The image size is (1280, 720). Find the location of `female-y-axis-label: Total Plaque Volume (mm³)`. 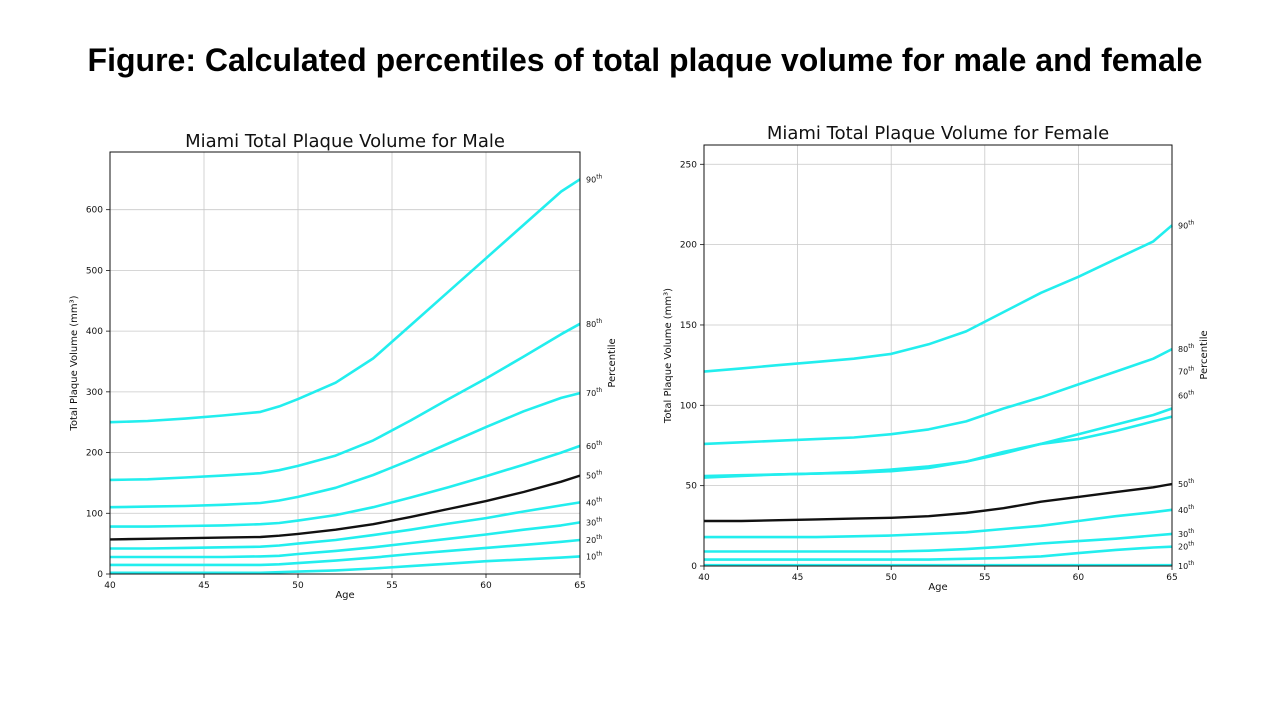

female-y-axis-label: Total Plaque Volume (mm³) is located at coordinates (668, 356).